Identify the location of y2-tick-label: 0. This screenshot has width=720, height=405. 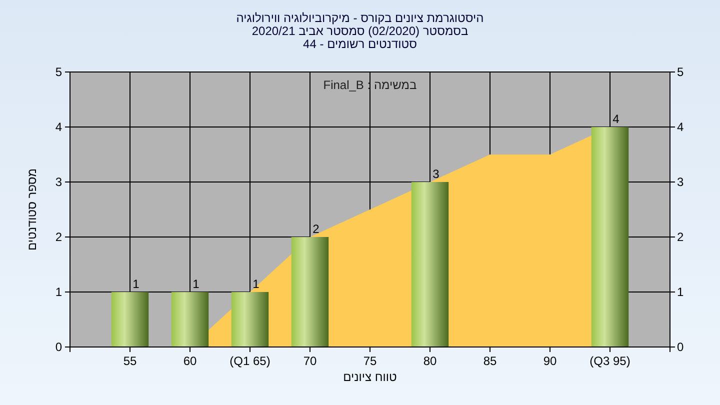
(680, 347).